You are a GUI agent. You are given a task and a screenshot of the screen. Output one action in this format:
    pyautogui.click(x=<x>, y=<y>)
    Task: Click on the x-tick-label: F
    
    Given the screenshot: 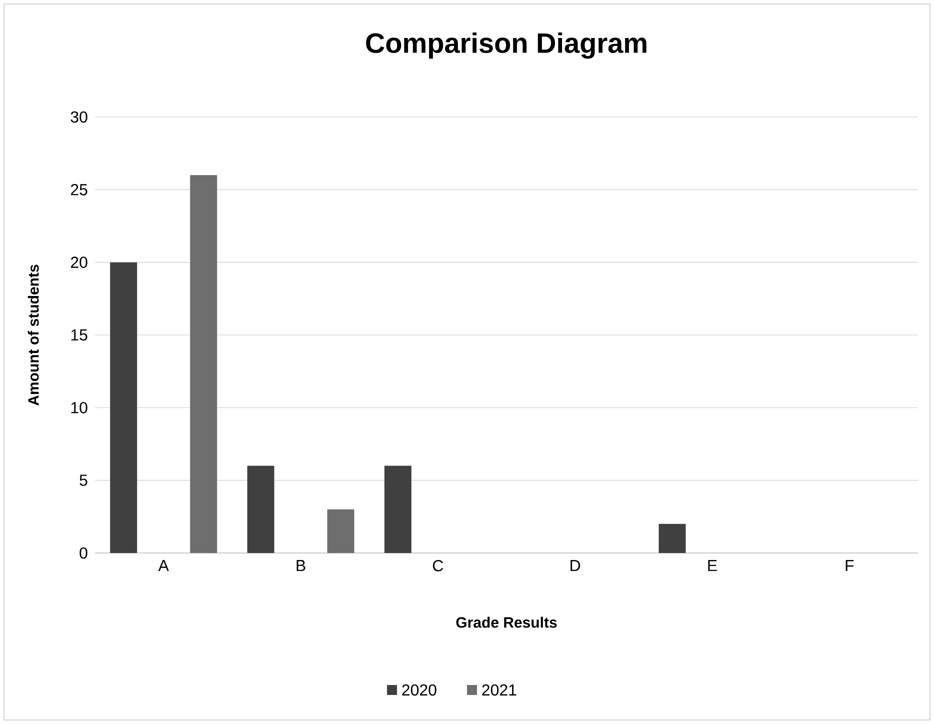 What is the action you would take?
    pyautogui.click(x=850, y=566)
    